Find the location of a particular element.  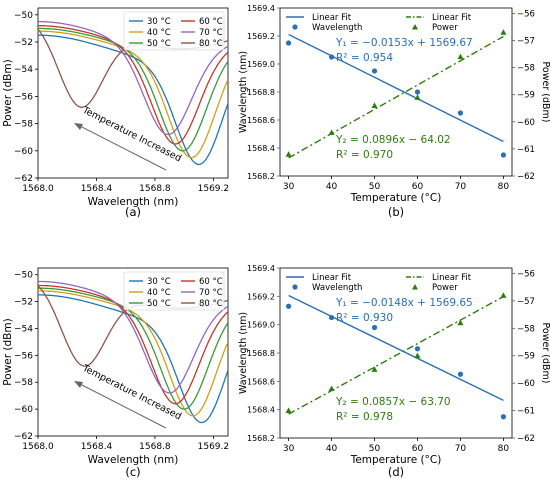

y-tick-label: 1569.4 is located at coordinates (261, 8).